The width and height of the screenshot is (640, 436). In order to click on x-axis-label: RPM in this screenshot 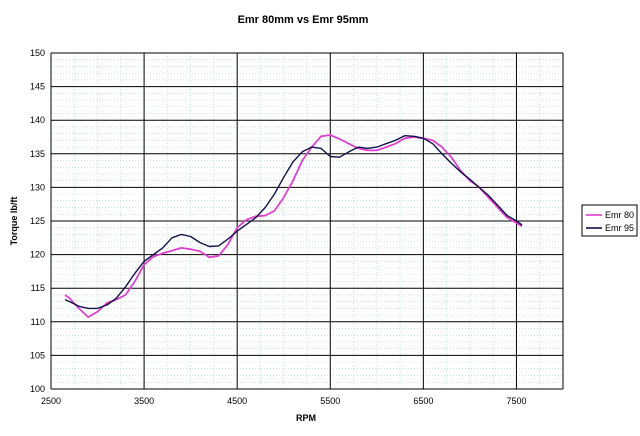, I will do `click(306, 418)`.